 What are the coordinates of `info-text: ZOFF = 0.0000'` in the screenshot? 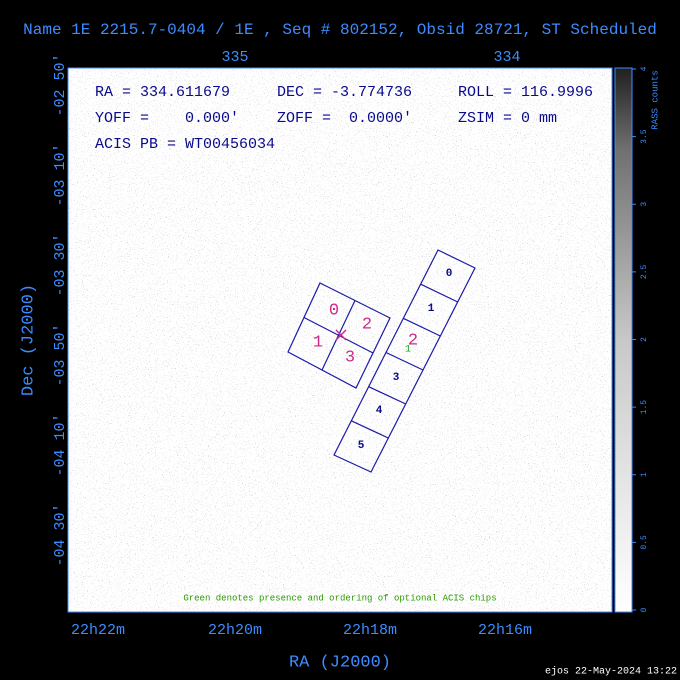 It's located at (344, 118).